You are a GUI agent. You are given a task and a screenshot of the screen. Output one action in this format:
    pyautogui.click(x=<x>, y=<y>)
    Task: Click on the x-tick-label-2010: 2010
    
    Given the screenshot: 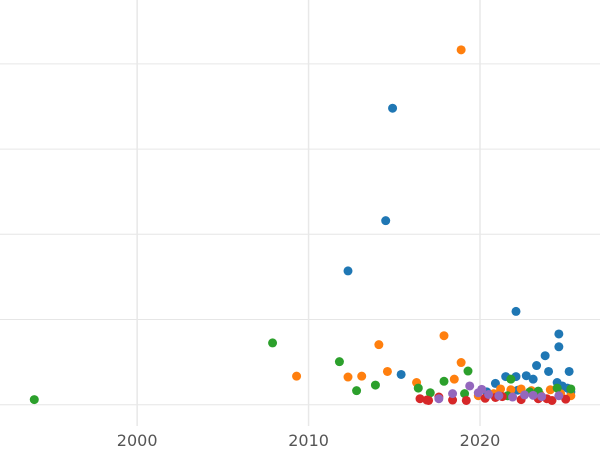 What is the action you would take?
    pyautogui.click(x=308, y=440)
    